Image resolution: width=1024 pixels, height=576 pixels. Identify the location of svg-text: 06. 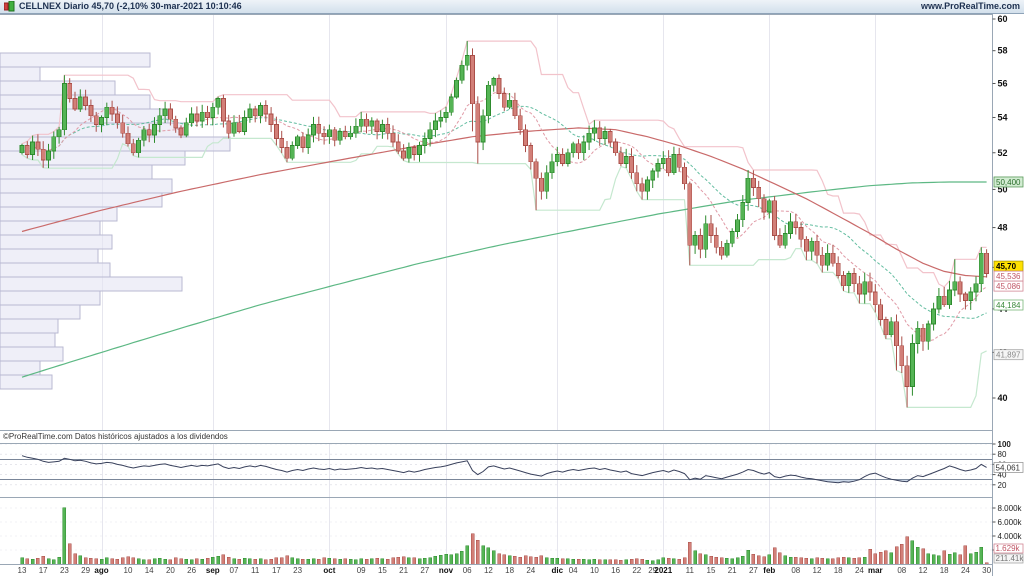
(467, 570).